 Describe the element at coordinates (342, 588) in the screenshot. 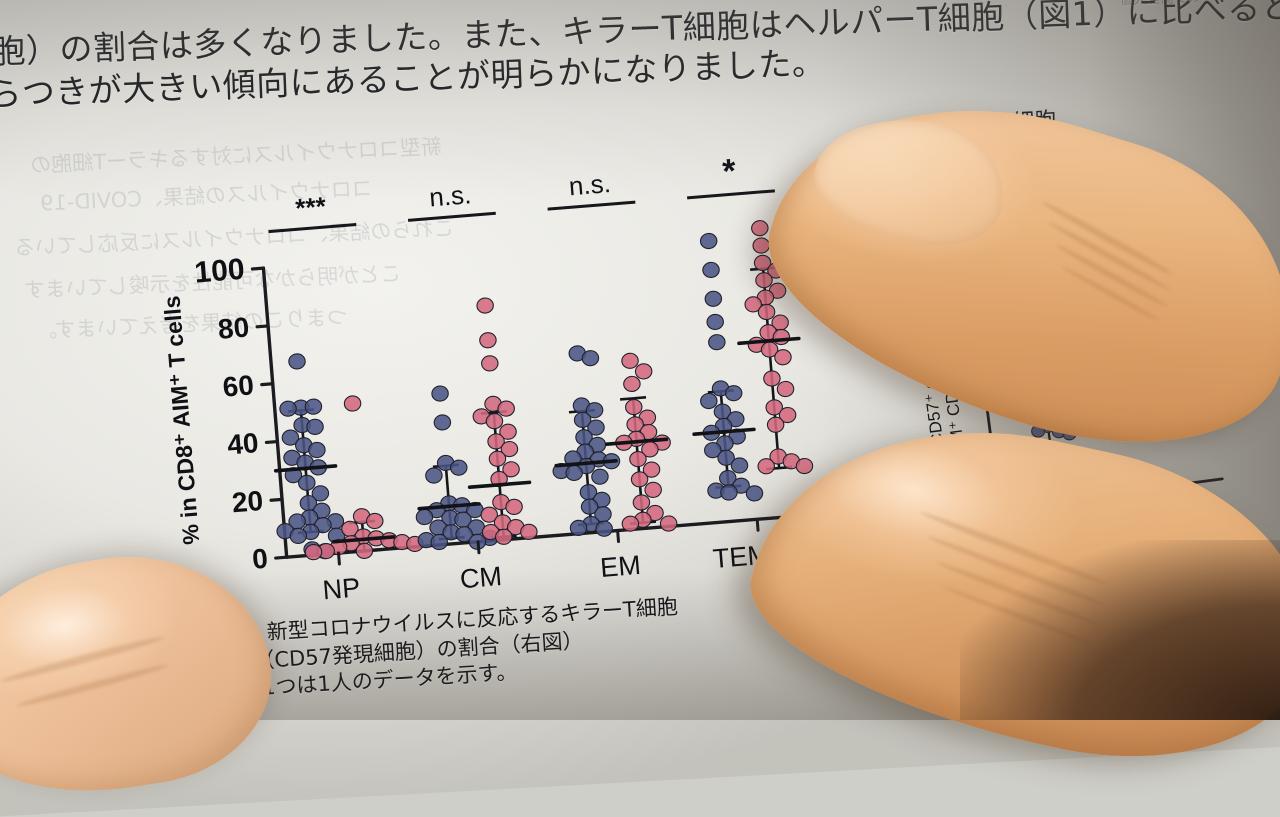

I see `svg-text: NP` at that location.